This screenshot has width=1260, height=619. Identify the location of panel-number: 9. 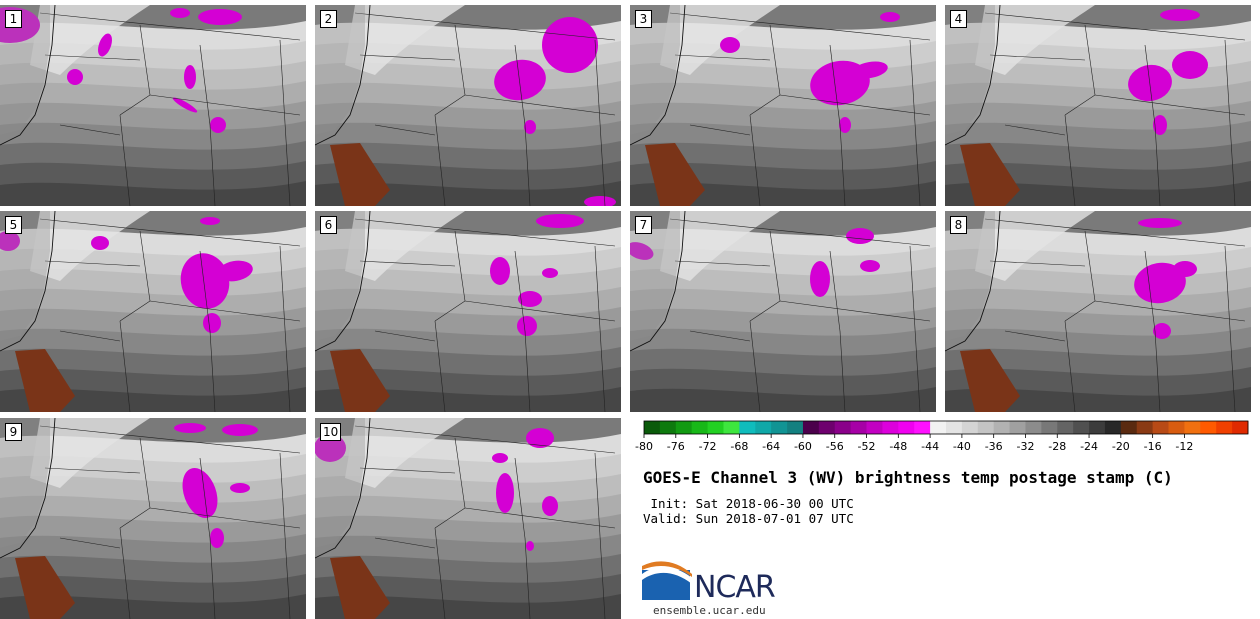
(13, 432).